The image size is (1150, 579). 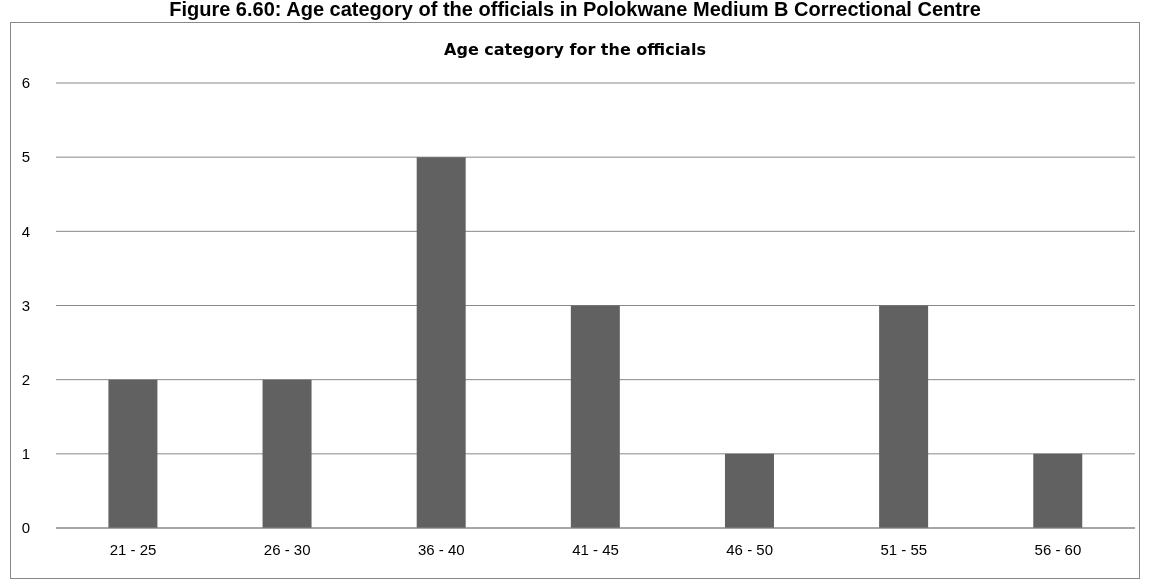 I want to click on chart-subtitle: Age category for the officials, so click(x=575, y=49).